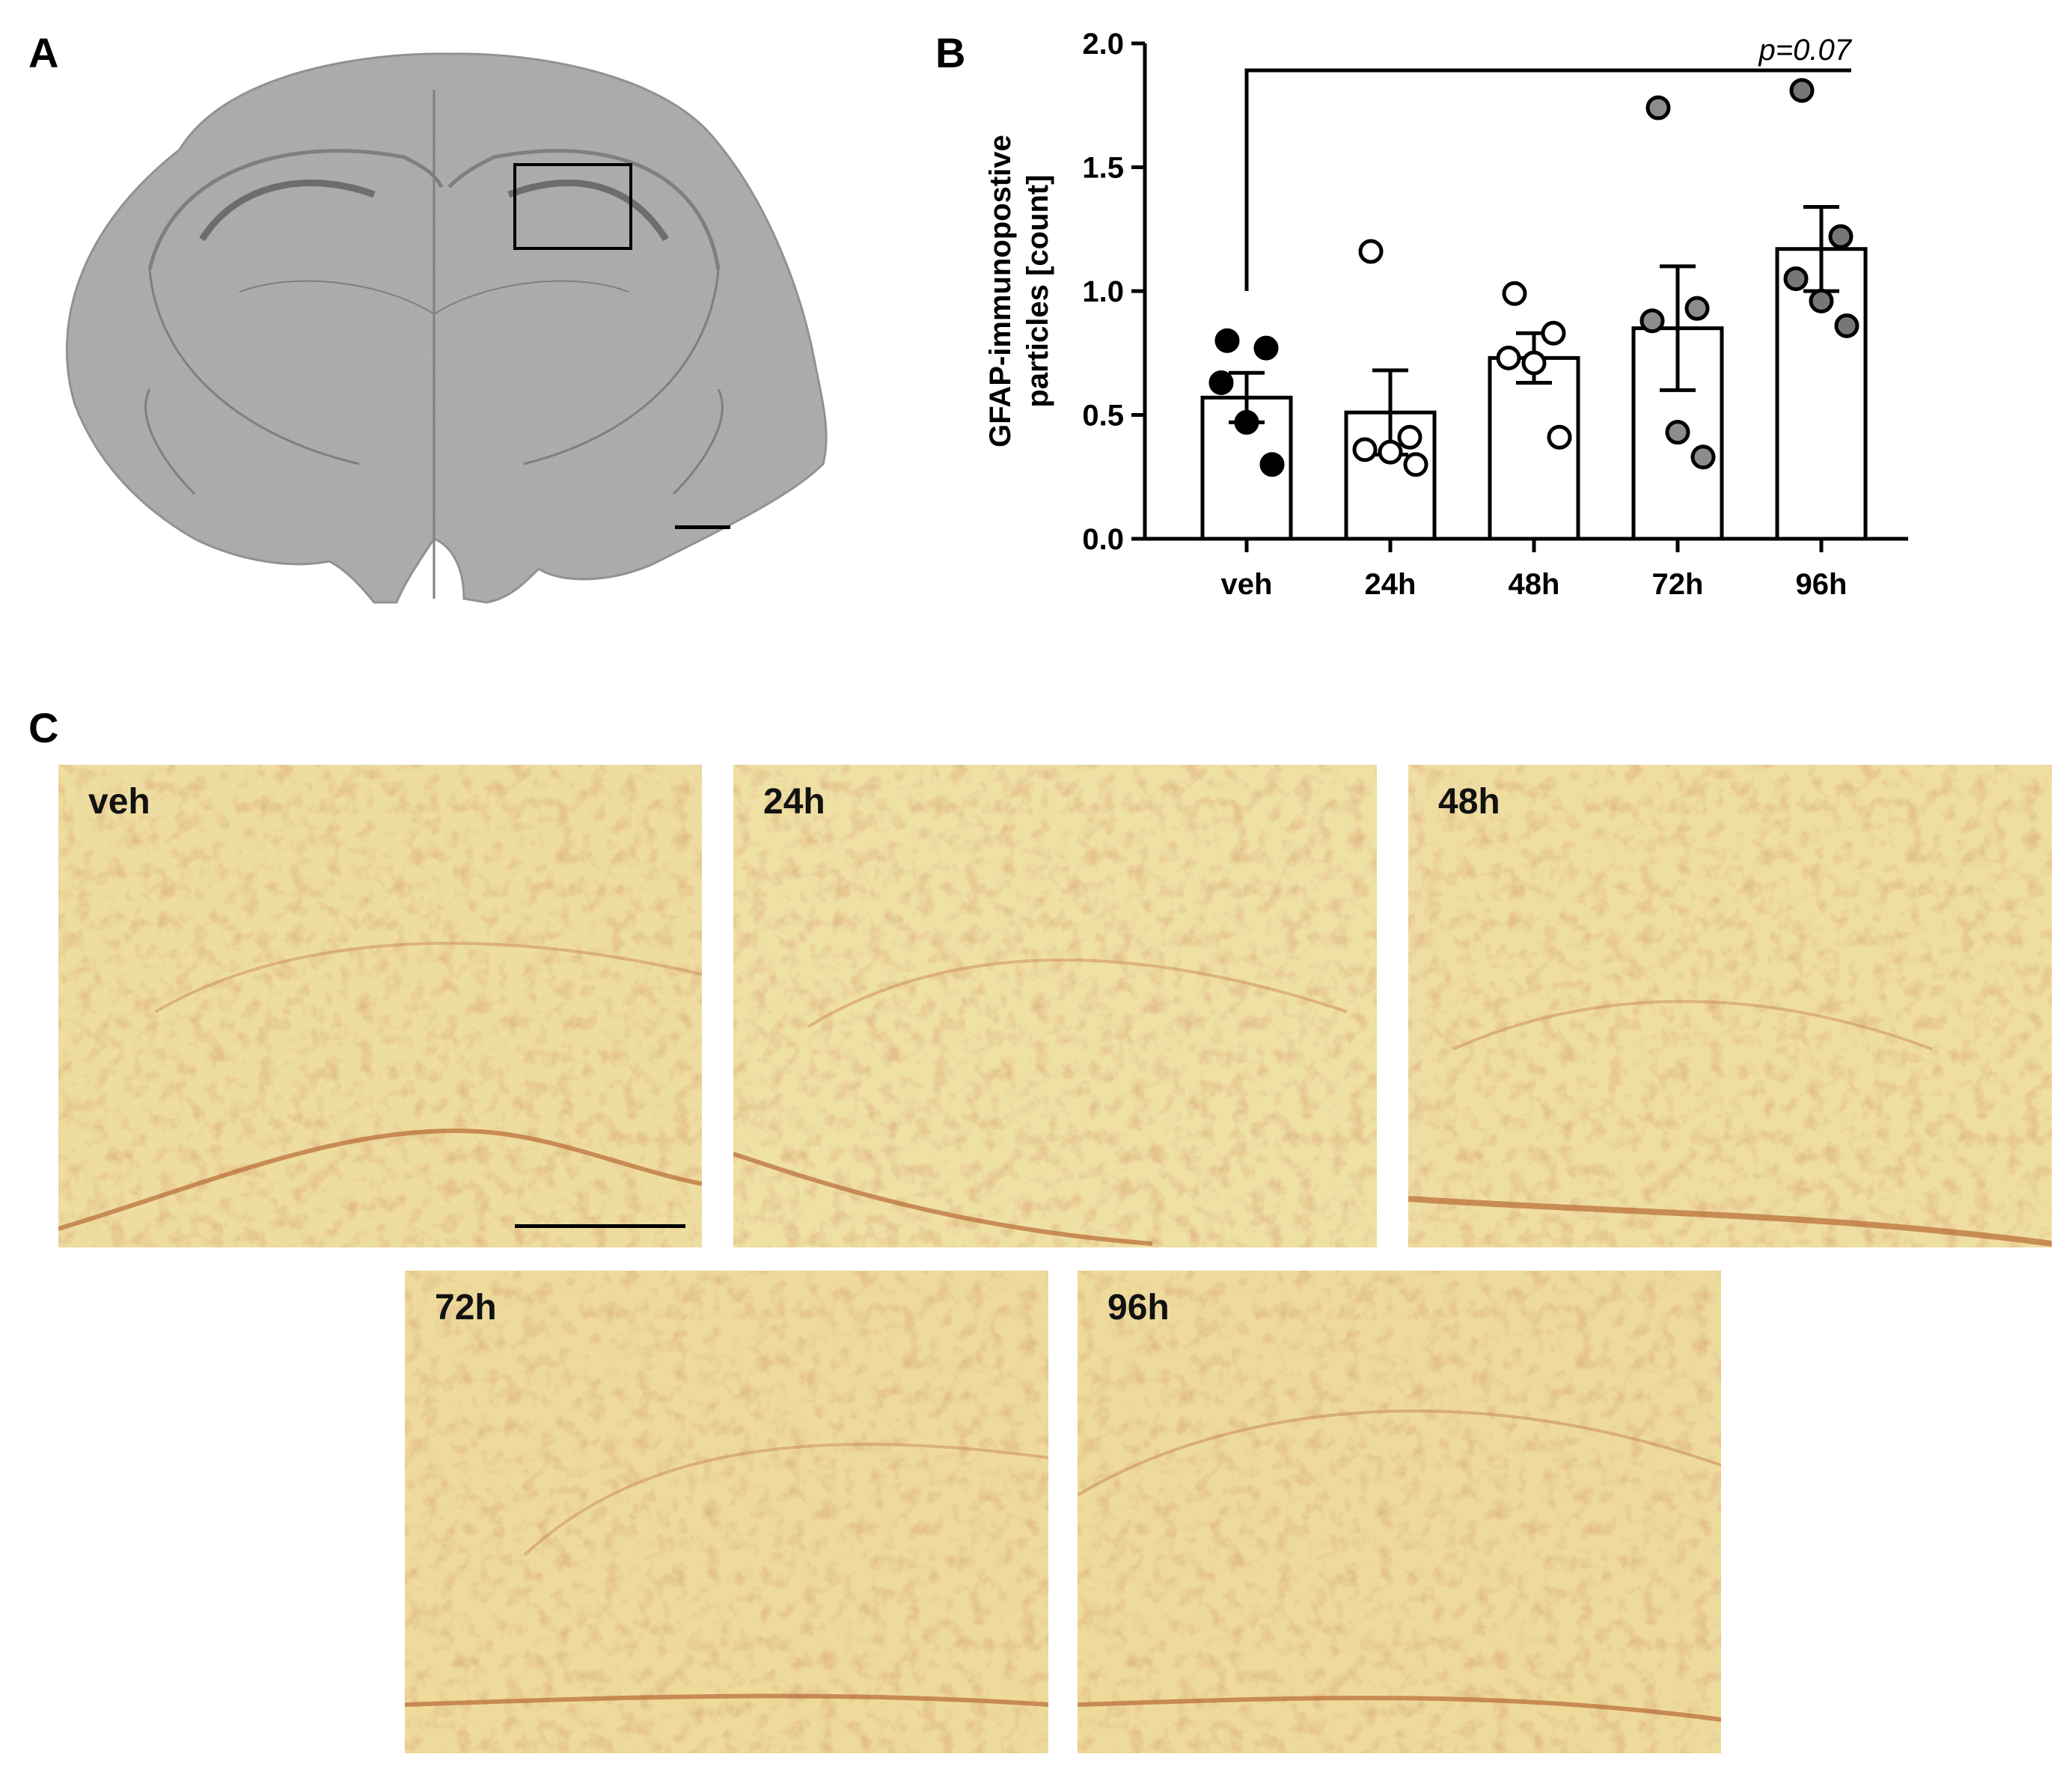 Image resolution: width=2072 pixels, height=1775 pixels. I want to click on brain-outline, so click(447, 328).